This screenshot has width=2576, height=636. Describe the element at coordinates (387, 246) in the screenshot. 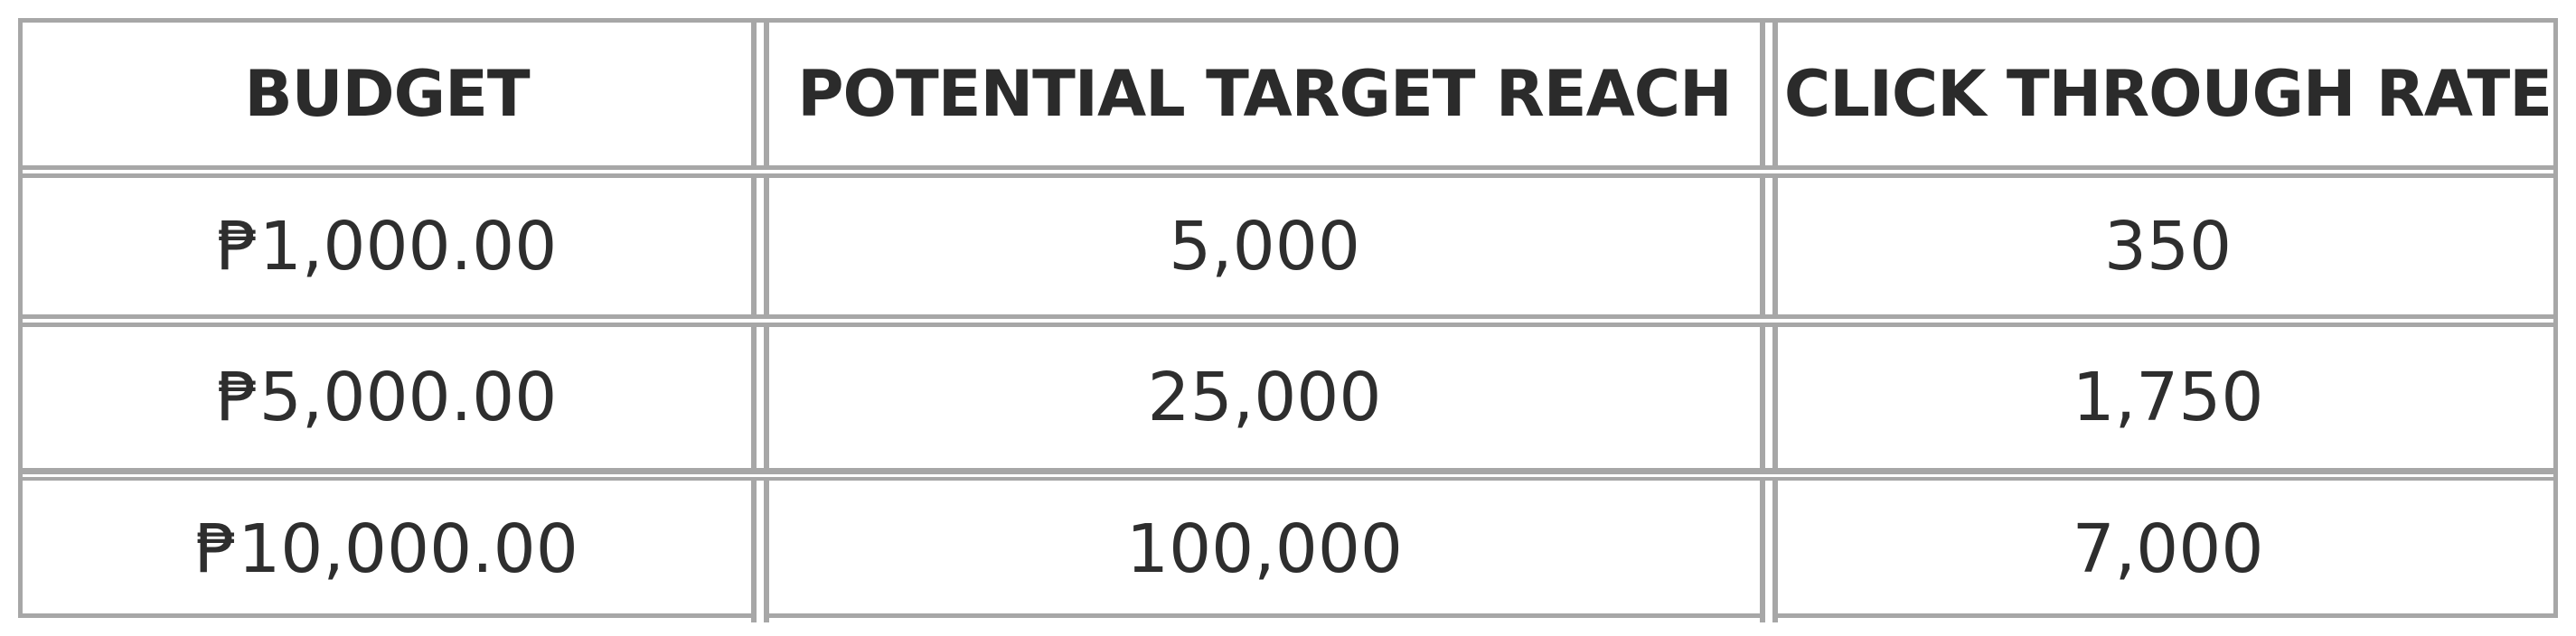

I see `table-cell-budget: ₱1,000.00` at that location.